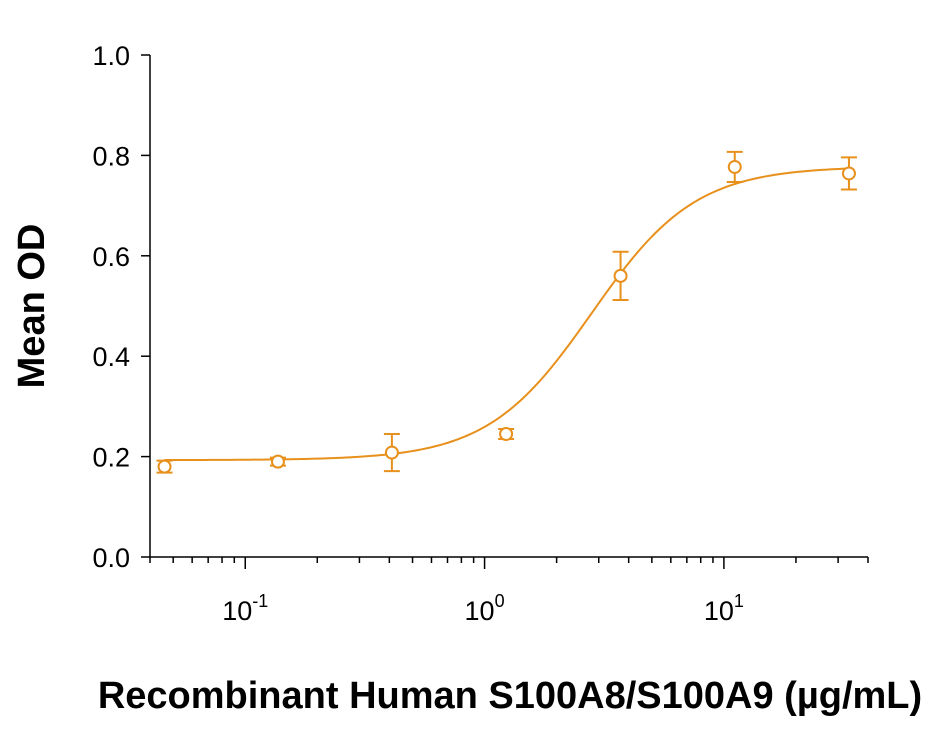 The image size is (944, 734). What do you see at coordinates (111, 156) in the screenshot?
I see `y-tick-label: 0.8` at bounding box center [111, 156].